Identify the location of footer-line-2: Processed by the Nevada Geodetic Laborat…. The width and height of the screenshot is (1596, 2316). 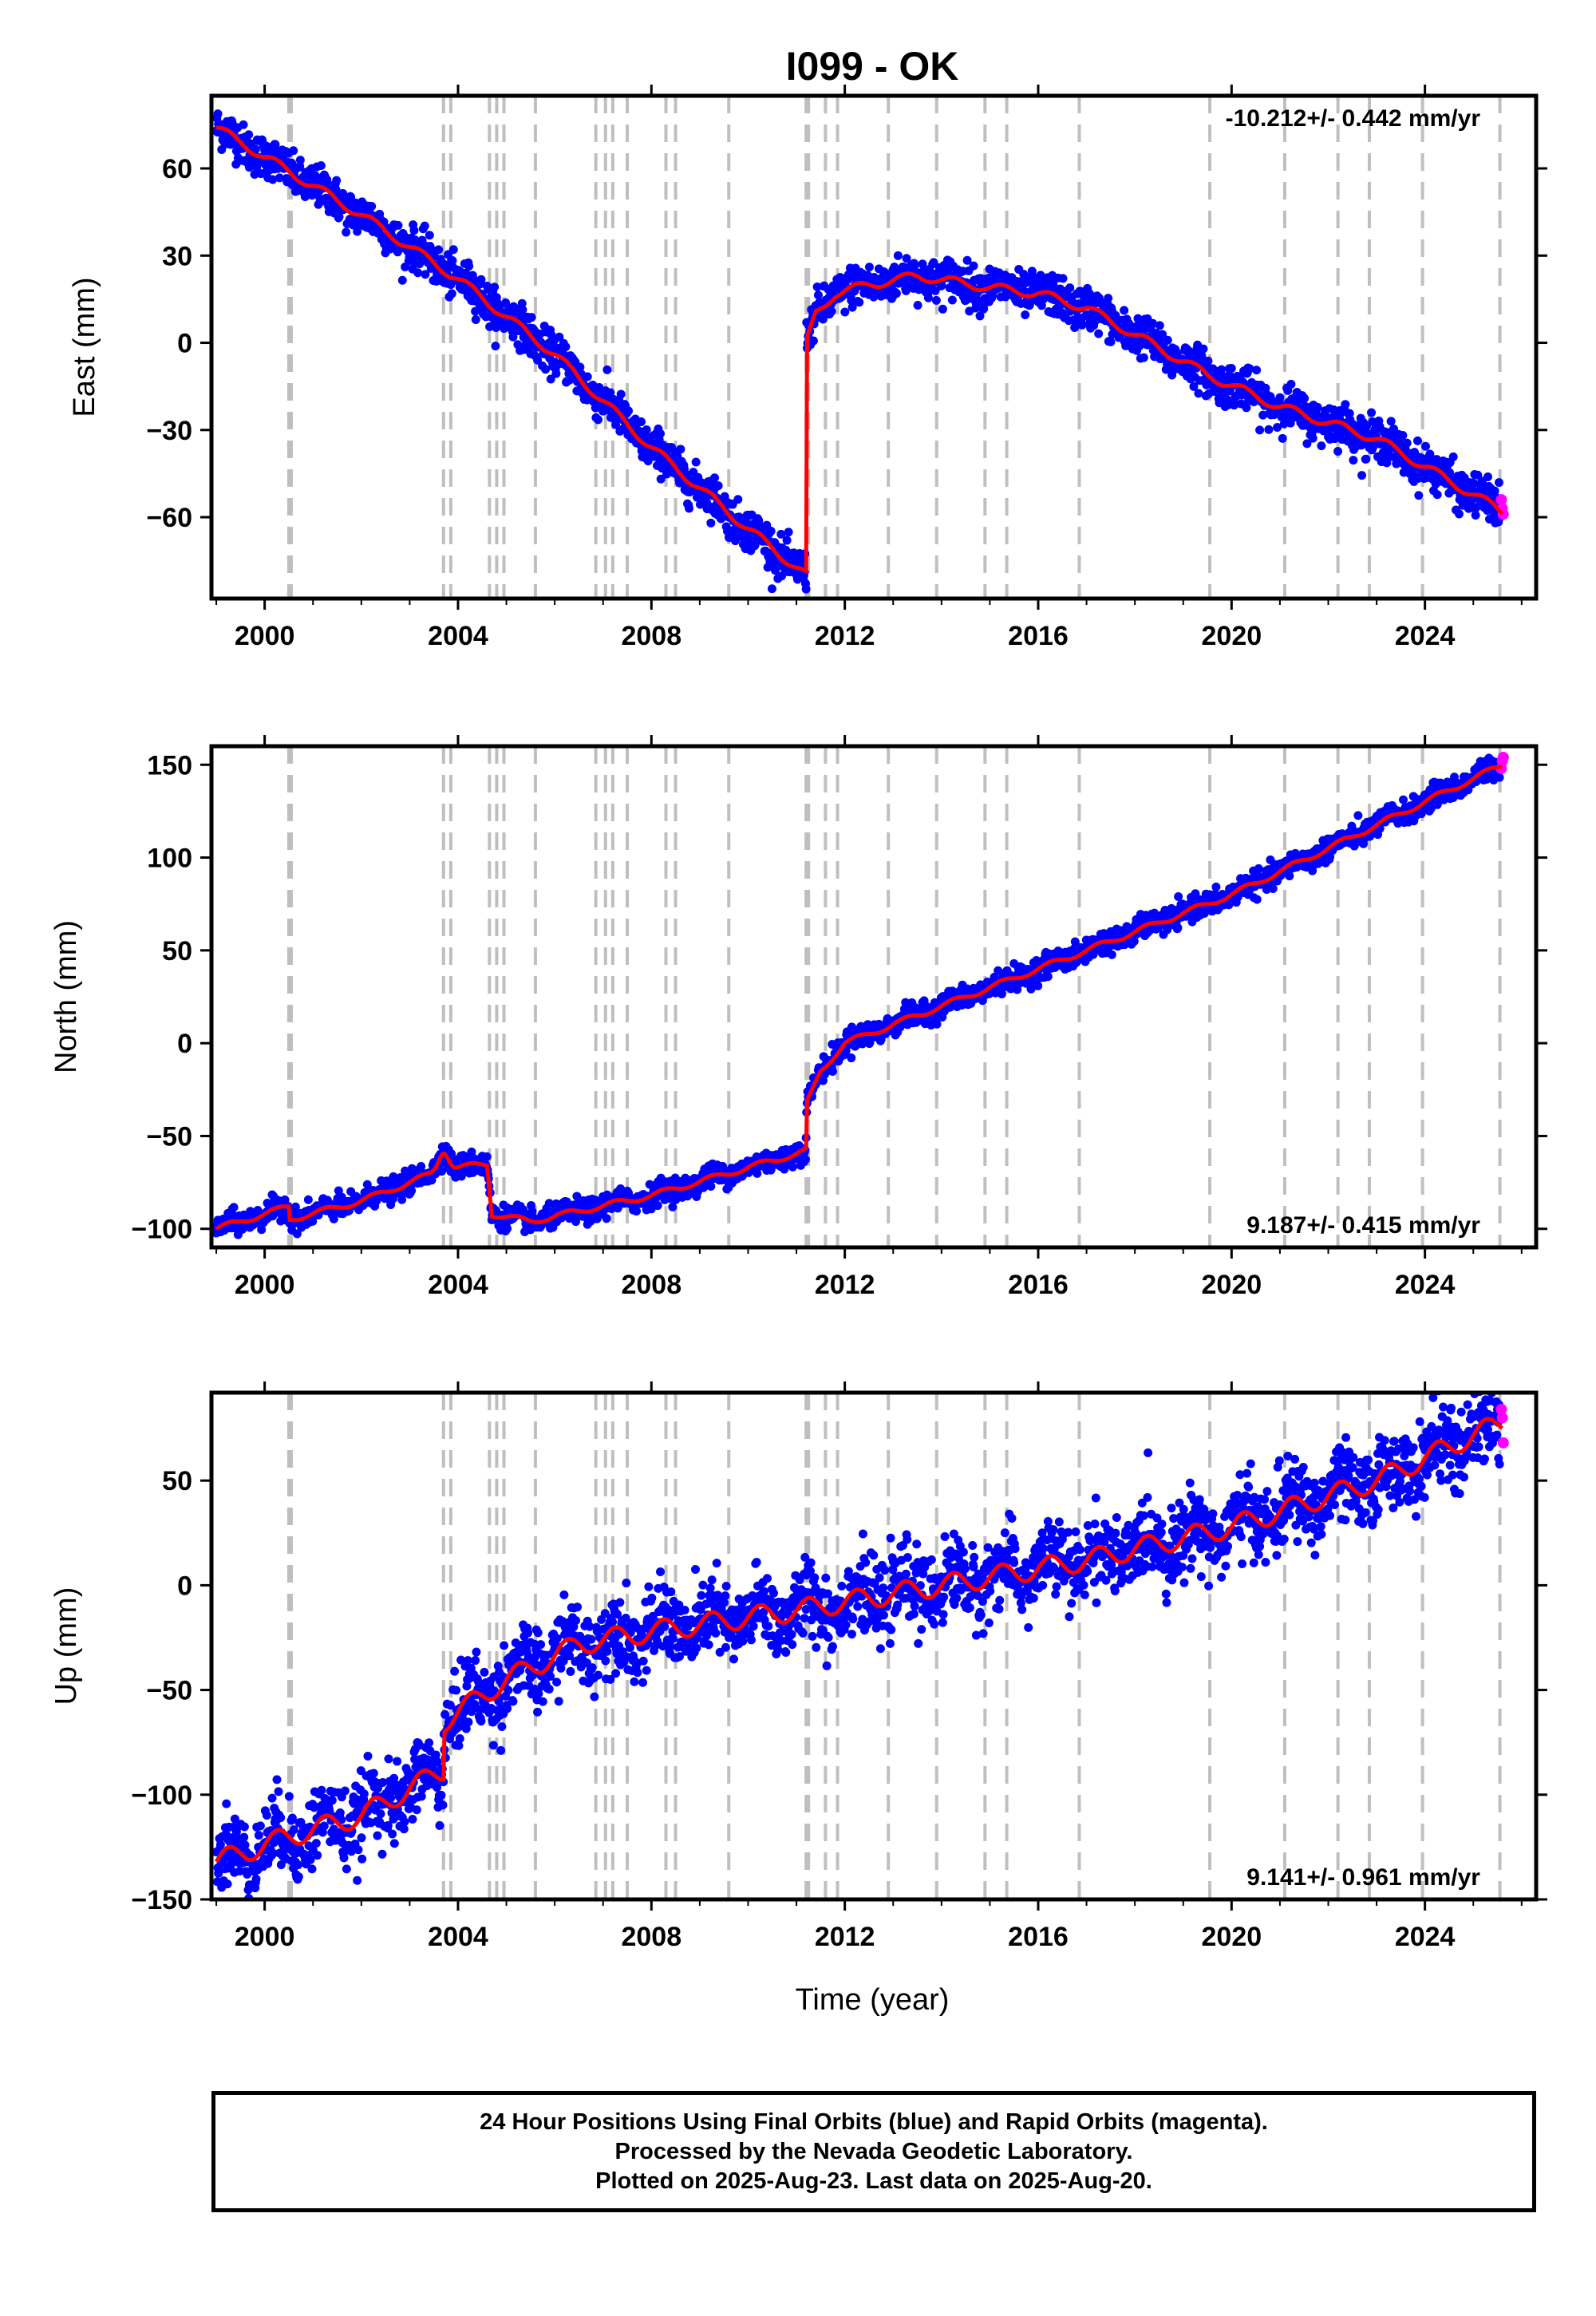
(873, 2151).